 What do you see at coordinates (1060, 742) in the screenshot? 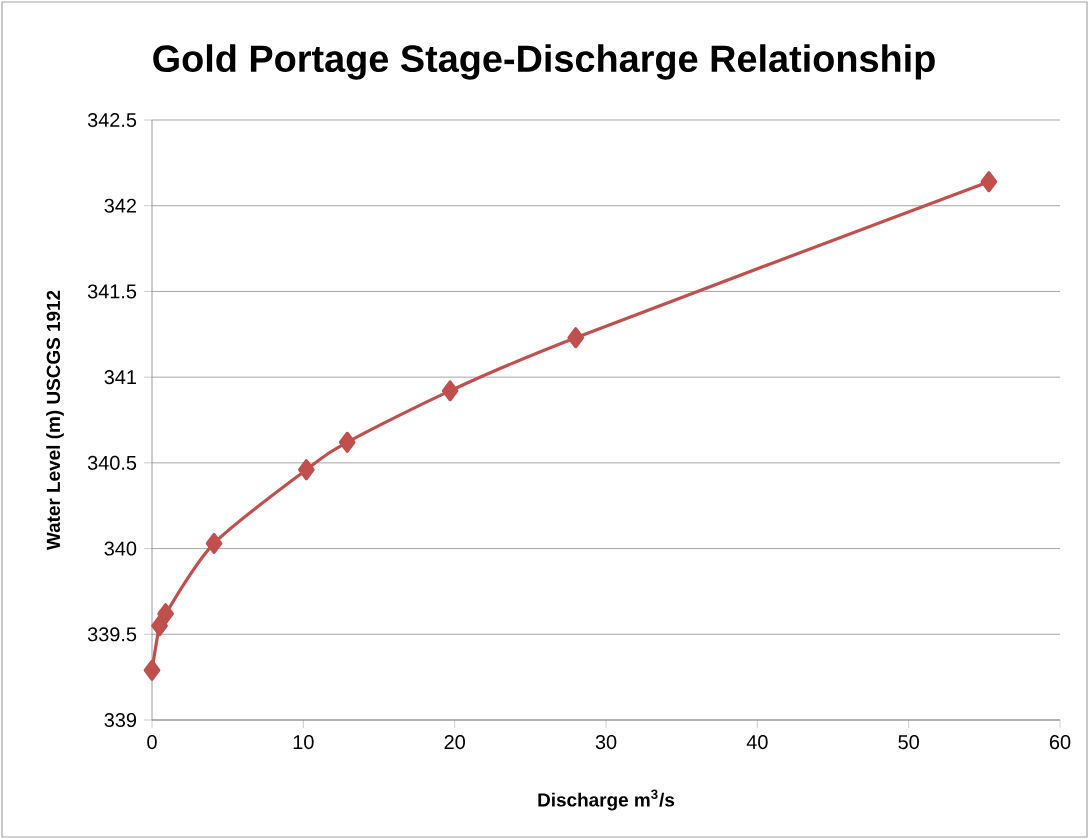
I see `x-tick-label: 60` at bounding box center [1060, 742].